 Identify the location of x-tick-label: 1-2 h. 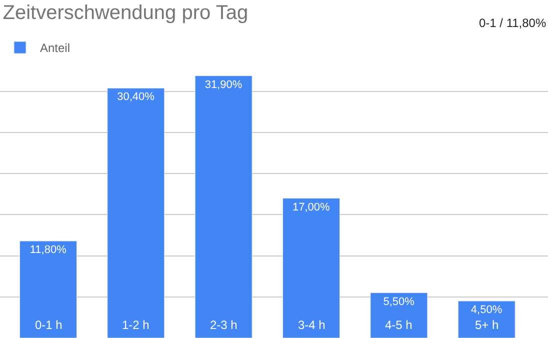
(136, 325).